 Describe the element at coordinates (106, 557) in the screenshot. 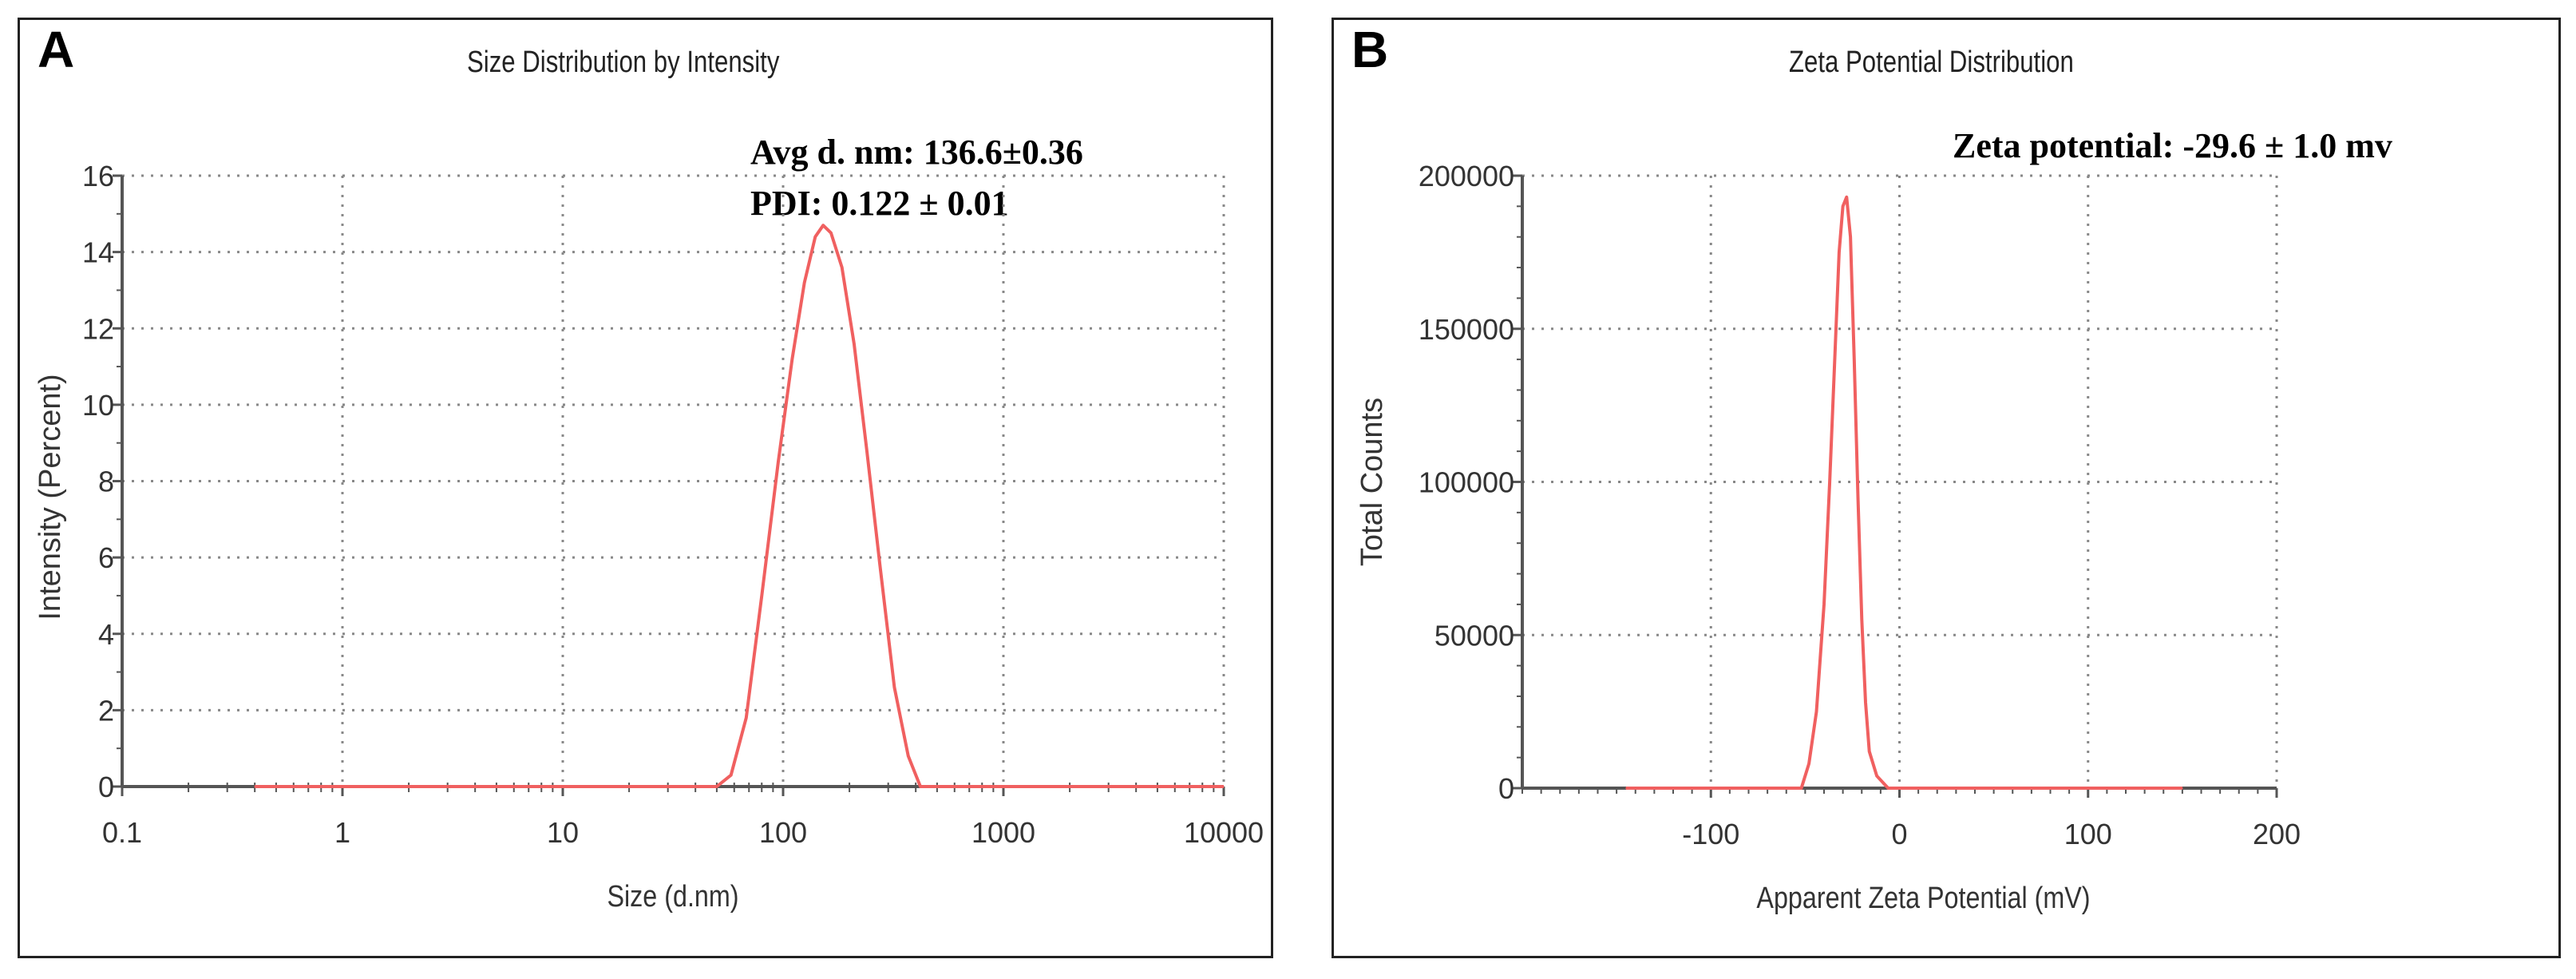

I see `size-chart-y-tick-label-3: 6` at that location.